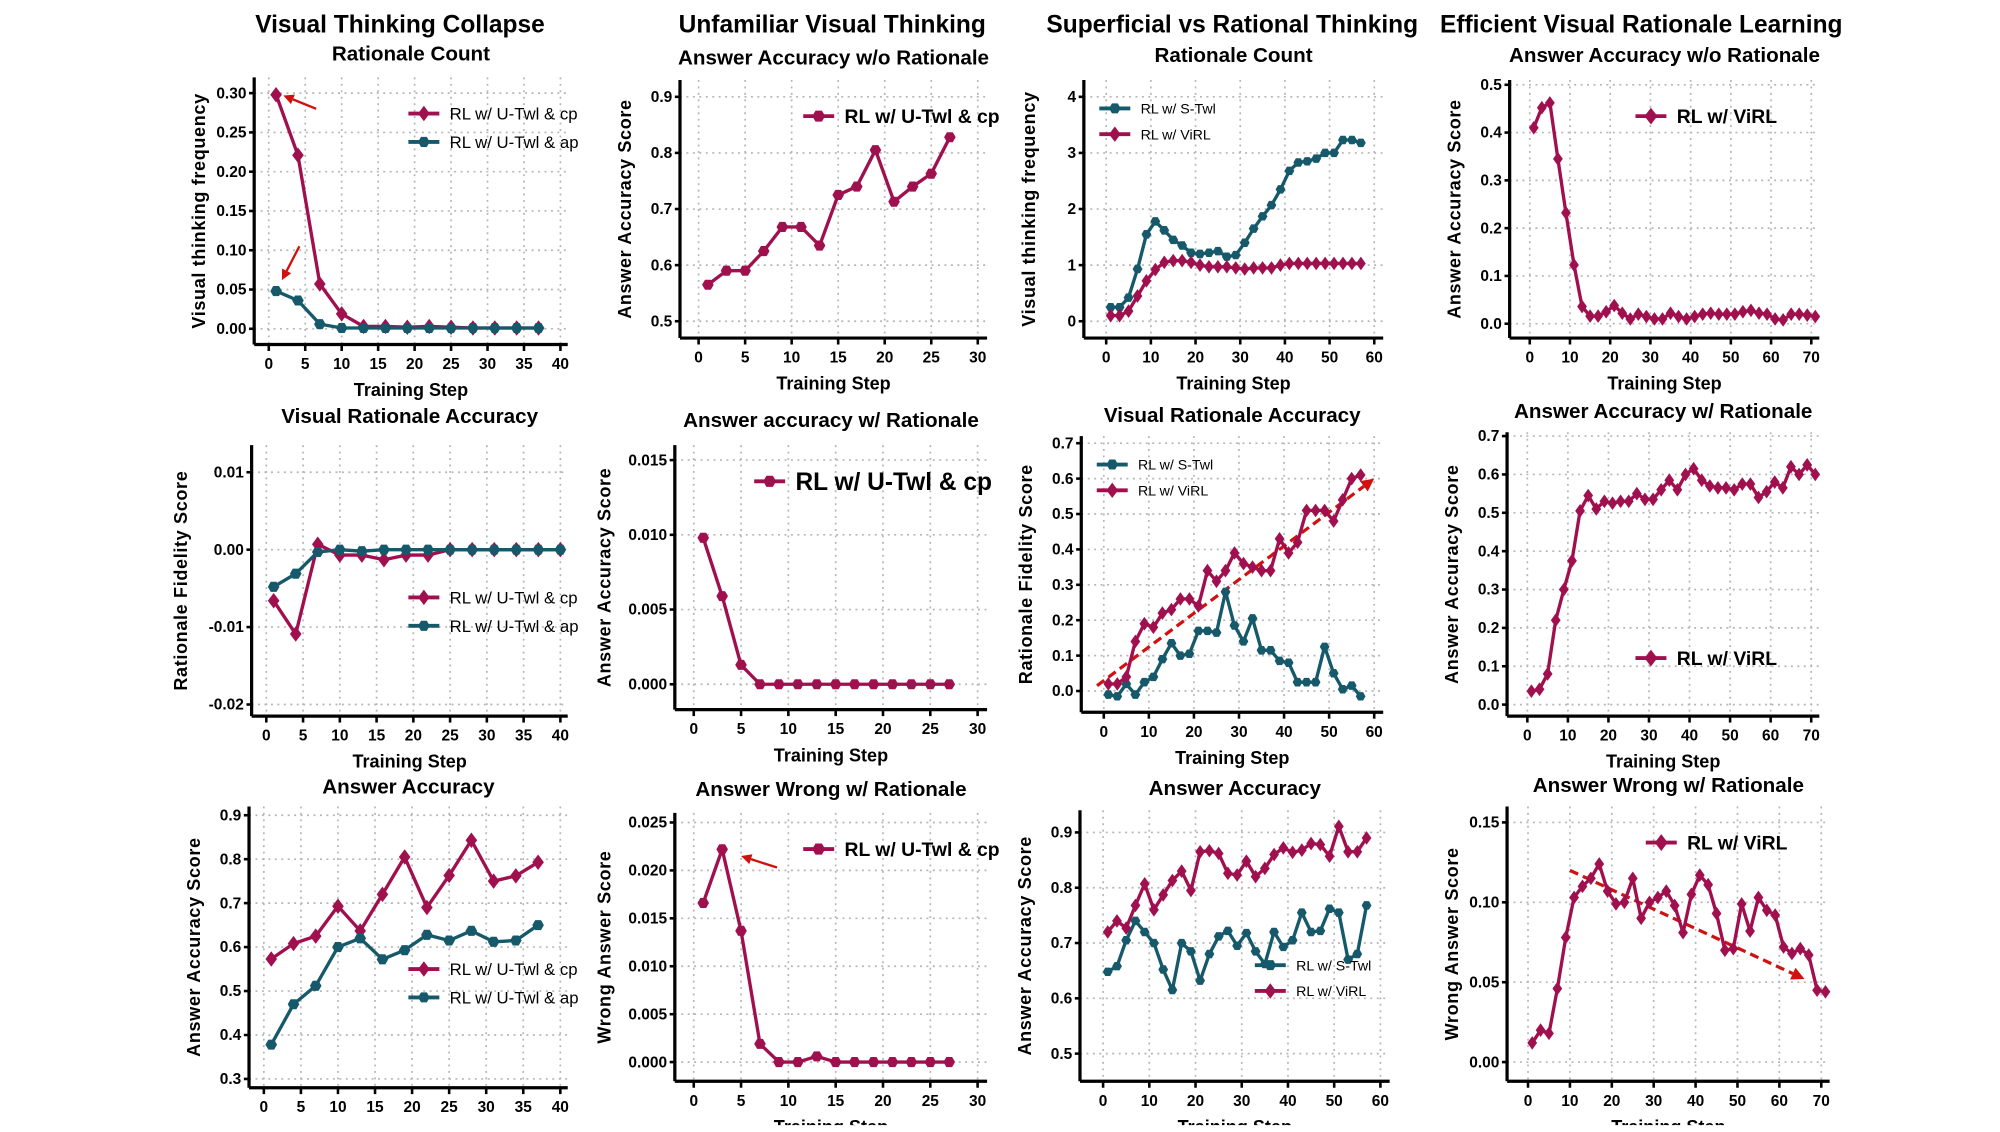  Describe the element at coordinates (1195, 358) in the screenshot. I see `x-tick-label: 20` at that location.